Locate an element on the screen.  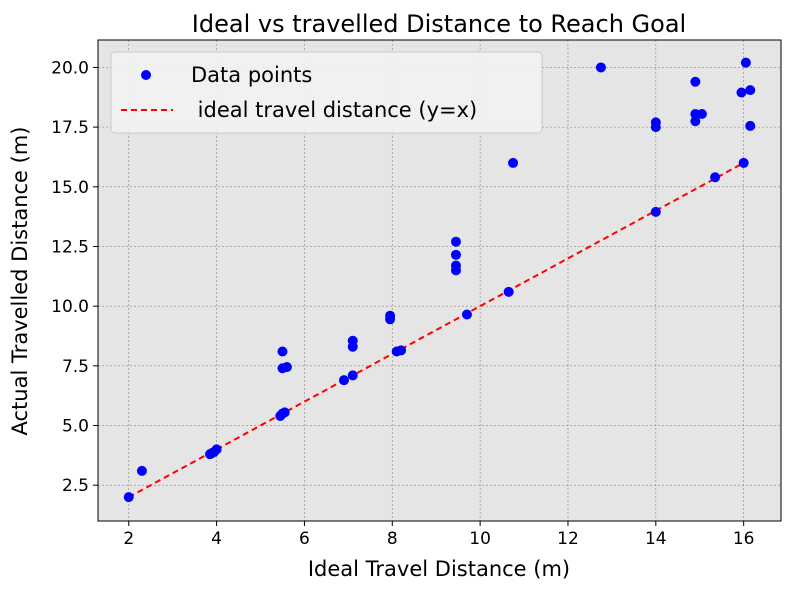
y-tick-label: 20.0 is located at coordinates (70, 68).